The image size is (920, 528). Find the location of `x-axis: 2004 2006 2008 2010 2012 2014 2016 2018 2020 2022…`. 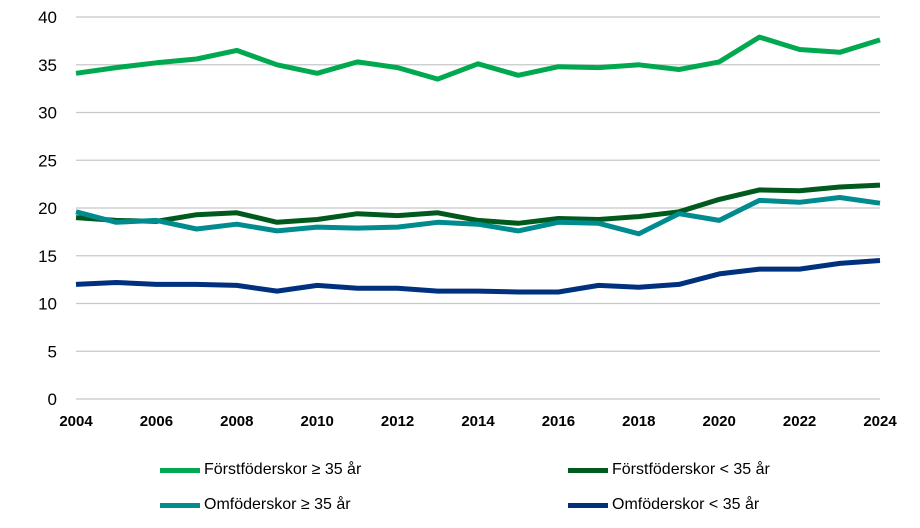

x-axis: 2004 2006 2008 2010 2012 2014 2016 2018 2020 2022… is located at coordinates (478, 421).